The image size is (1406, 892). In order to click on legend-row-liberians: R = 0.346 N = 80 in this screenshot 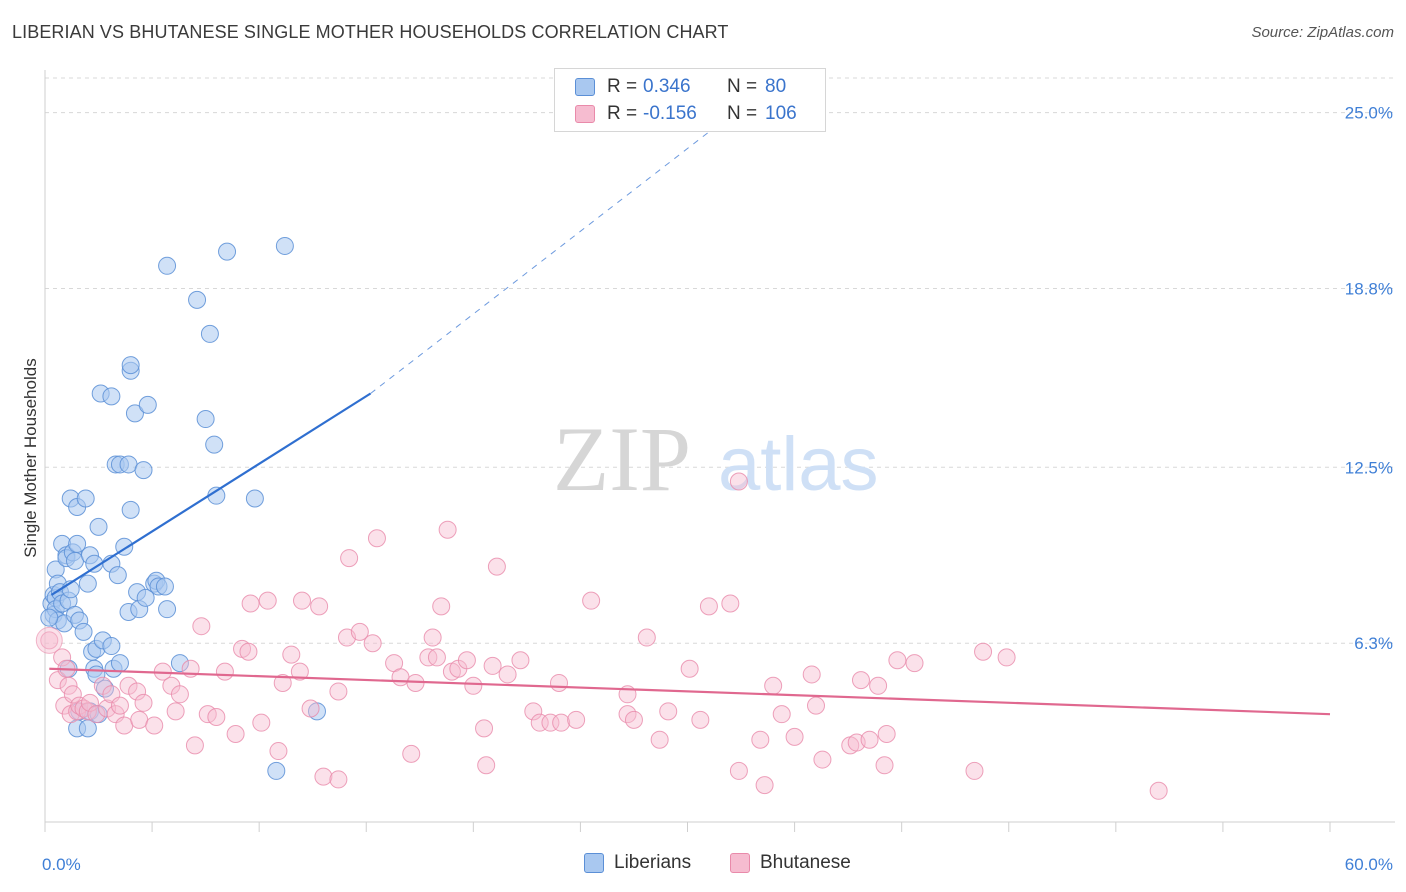, I will do `click(680, 87)`.